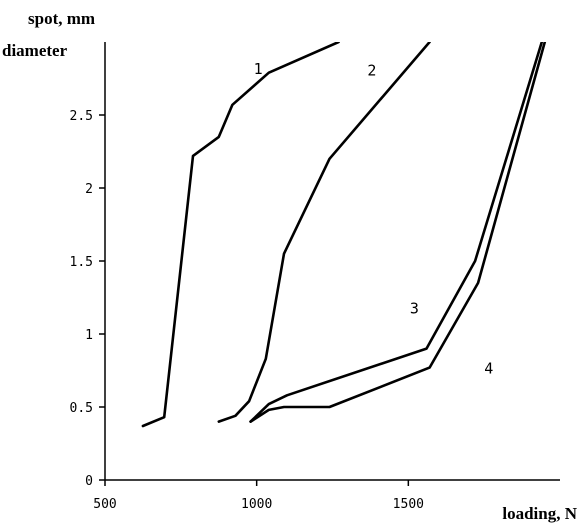 The image size is (583, 525). I want to click on series-label-4: 4, so click(488, 368).